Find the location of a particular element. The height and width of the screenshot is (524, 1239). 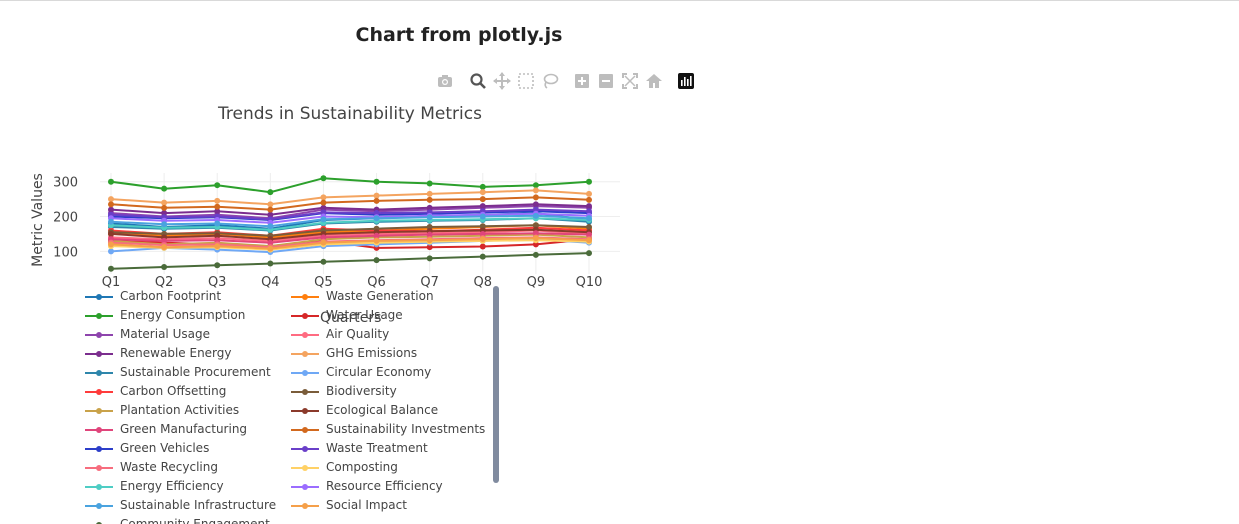

zoom-in-icon is located at coordinates (582, 81).